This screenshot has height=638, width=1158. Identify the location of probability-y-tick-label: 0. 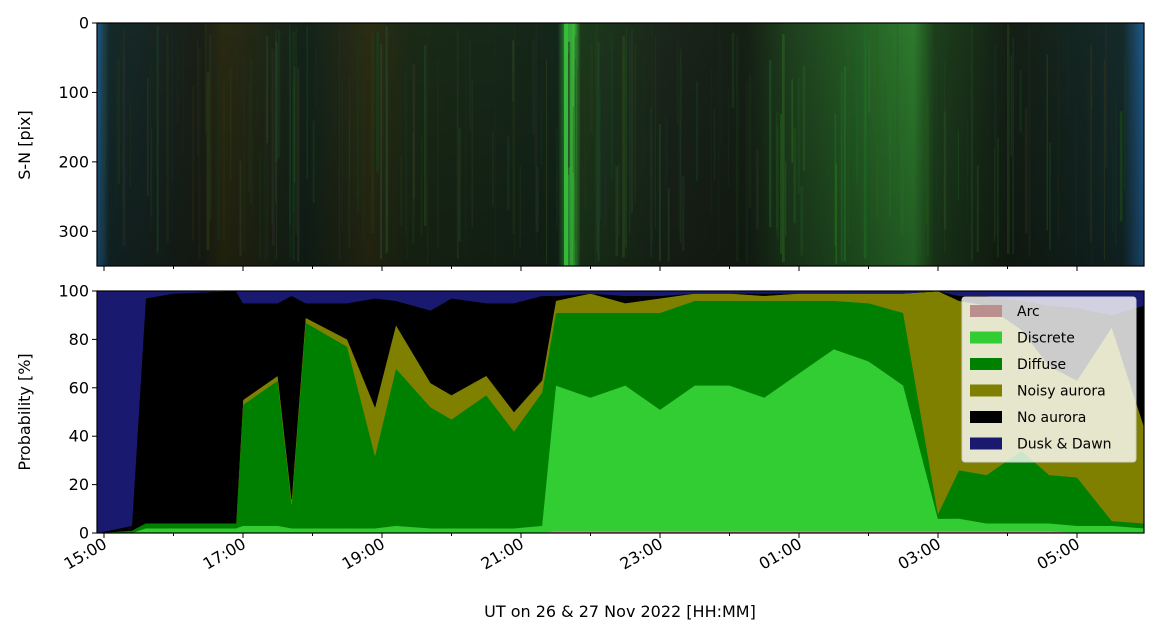
(84, 533).